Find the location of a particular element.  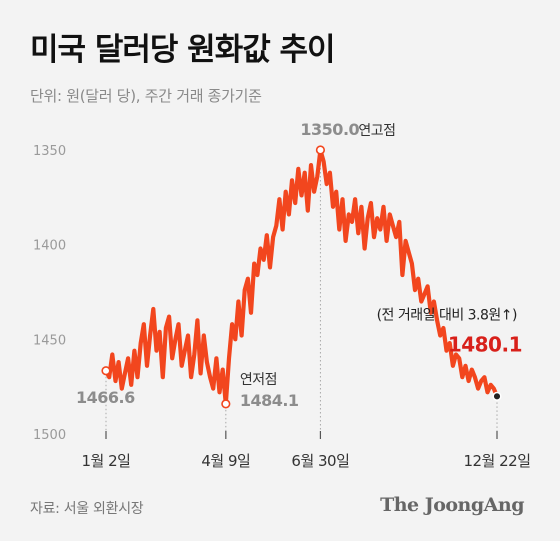

label-high-value: 1350.0 is located at coordinates (329, 129).